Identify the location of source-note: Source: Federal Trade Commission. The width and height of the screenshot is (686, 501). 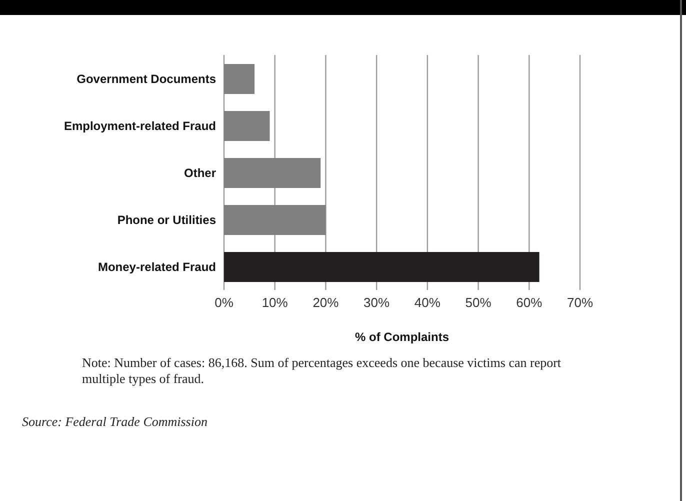
(115, 422).